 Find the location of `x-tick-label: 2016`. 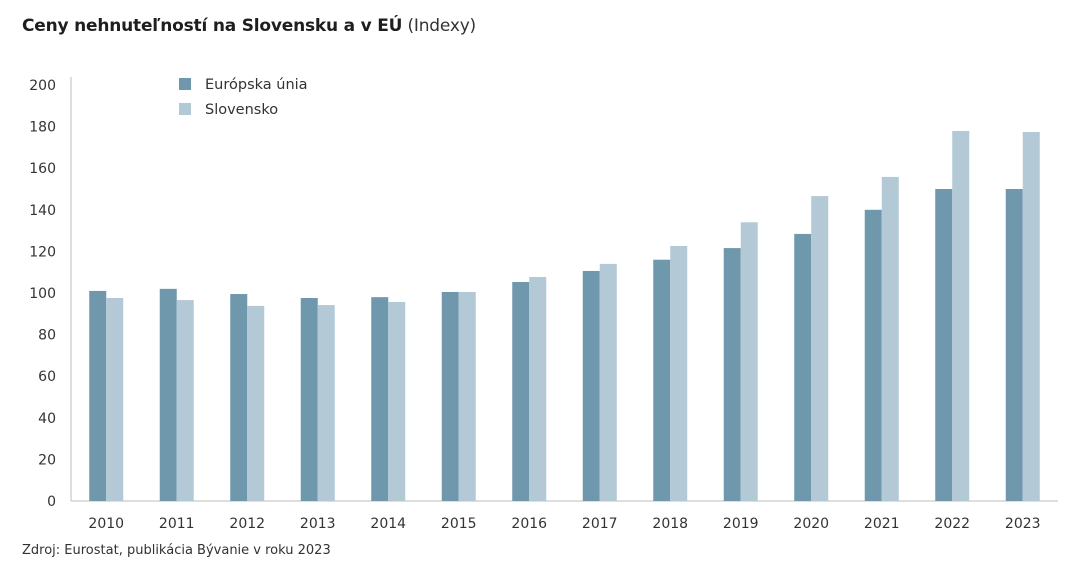

x-tick-label: 2016 is located at coordinates (529, 524).